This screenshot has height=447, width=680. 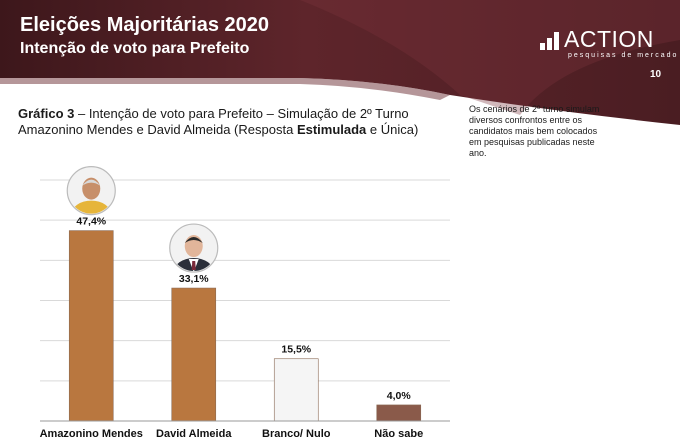 What do you see at coordinates (194, 434) in the screenshot?
I see `category-label: David Almeida` at bounding box center [194, 434].